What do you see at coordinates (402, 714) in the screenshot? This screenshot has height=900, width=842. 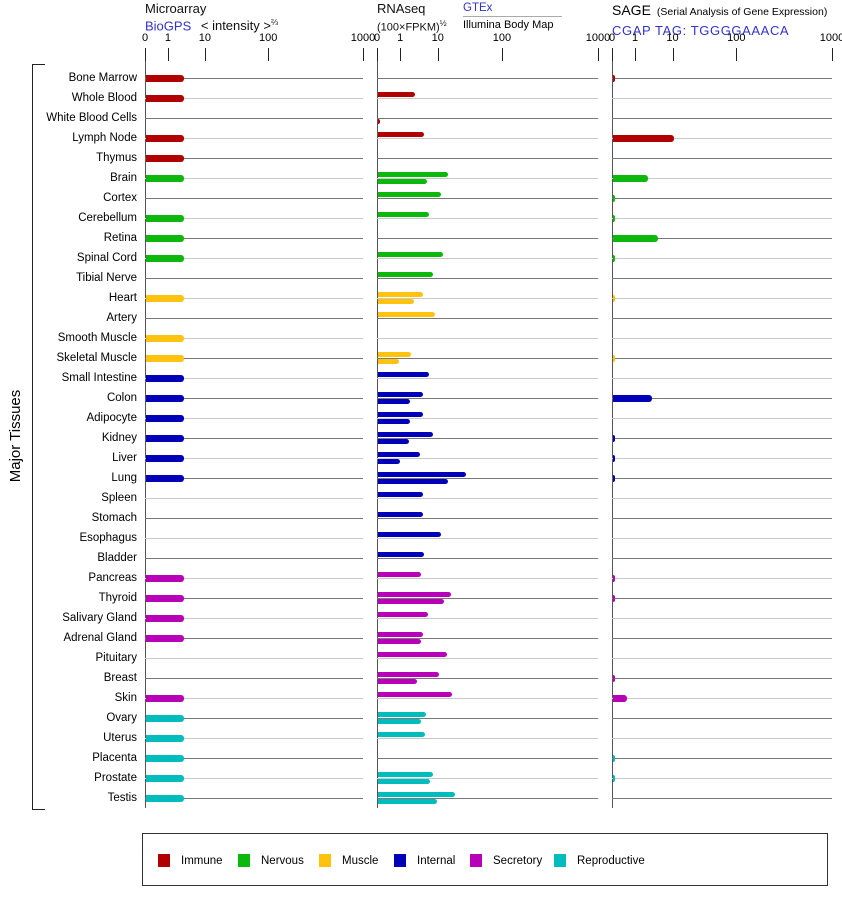 I see `bar-gtex-ovary` at bounding box center [402, 714].